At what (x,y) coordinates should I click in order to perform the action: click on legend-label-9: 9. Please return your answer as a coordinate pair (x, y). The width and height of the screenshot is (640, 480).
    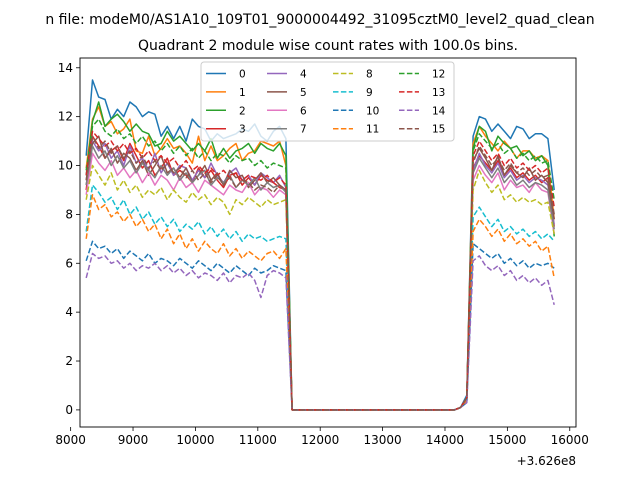
    Looking at the image, I should click on (369, 93).